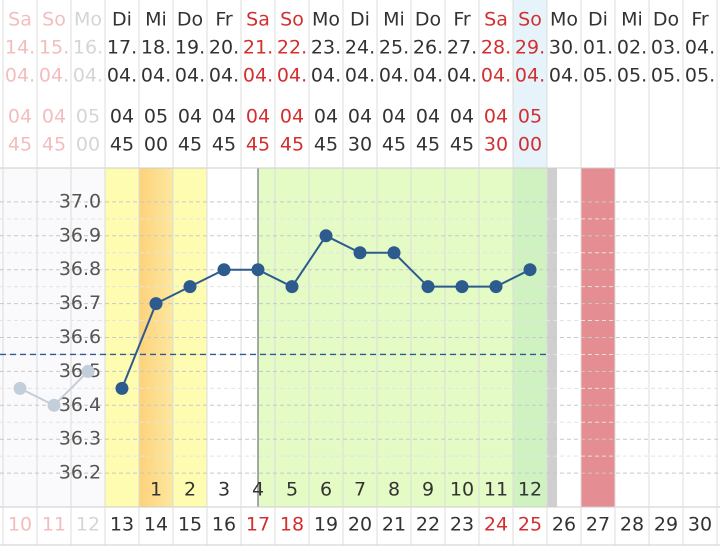  What do you see at coordinates (54, 525) in the screenshot?
I see `month-day: 11` at bounding box center [54, 525].